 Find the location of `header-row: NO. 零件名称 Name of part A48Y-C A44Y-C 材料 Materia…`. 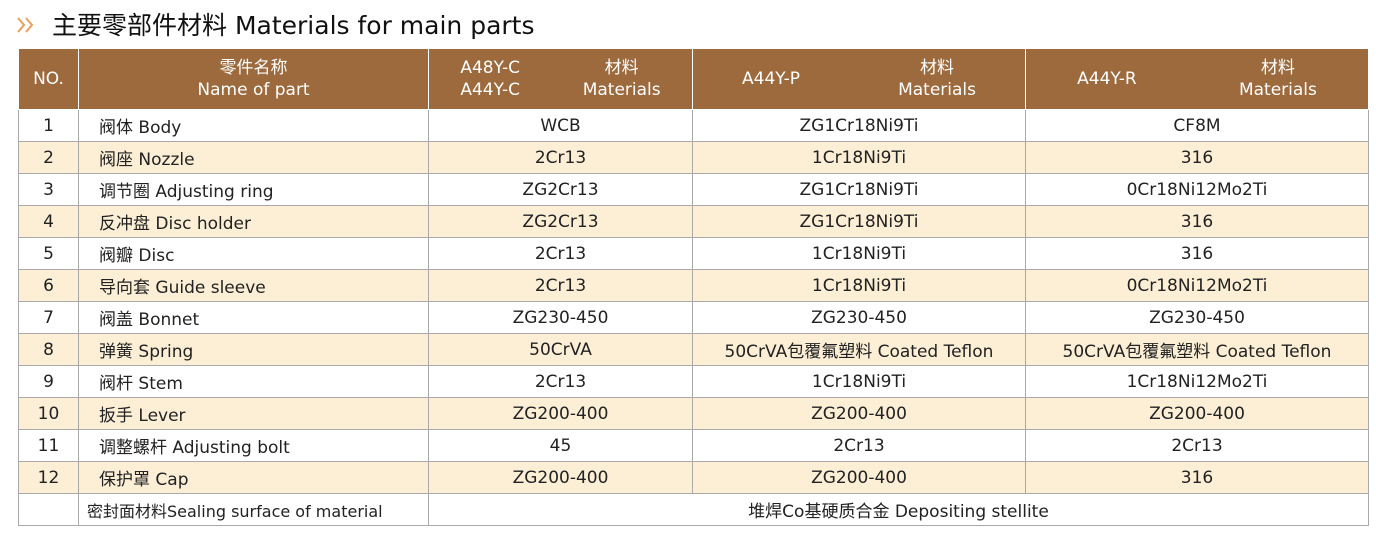

header-row: NO. 零件名称 Name of part A48Y-C A44Y-C 材料 Materia… is located at coordinates (693, 79).